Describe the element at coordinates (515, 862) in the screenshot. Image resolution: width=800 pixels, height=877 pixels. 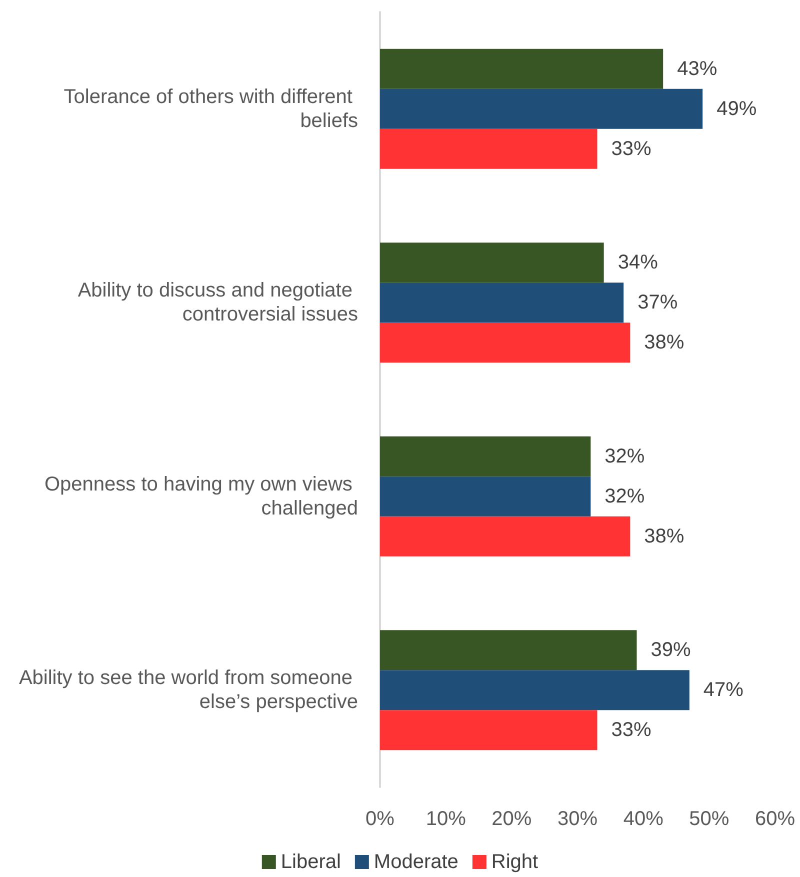
I see `legend-label: Right` at that location.